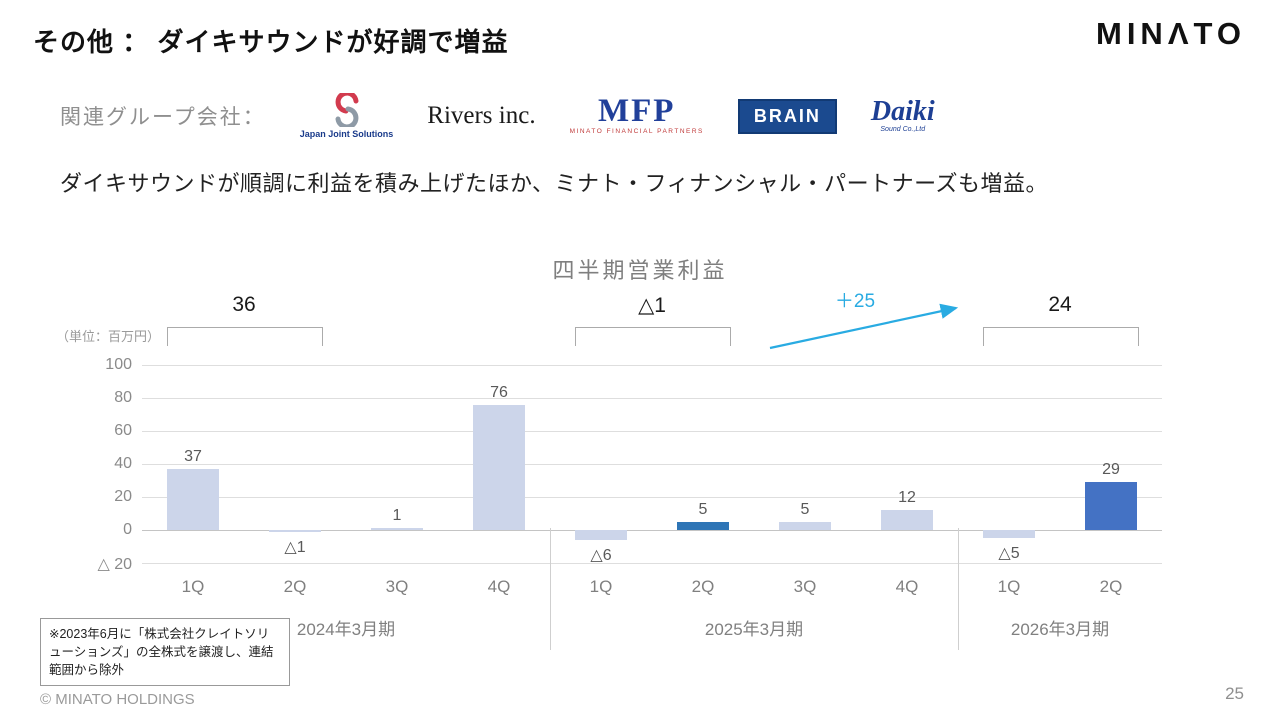 The width and height of the screenshot is (1280, 720). Describe the element at coordinates (193, 456) in the screenshot. I see `bar-value-label: 37` at that location.